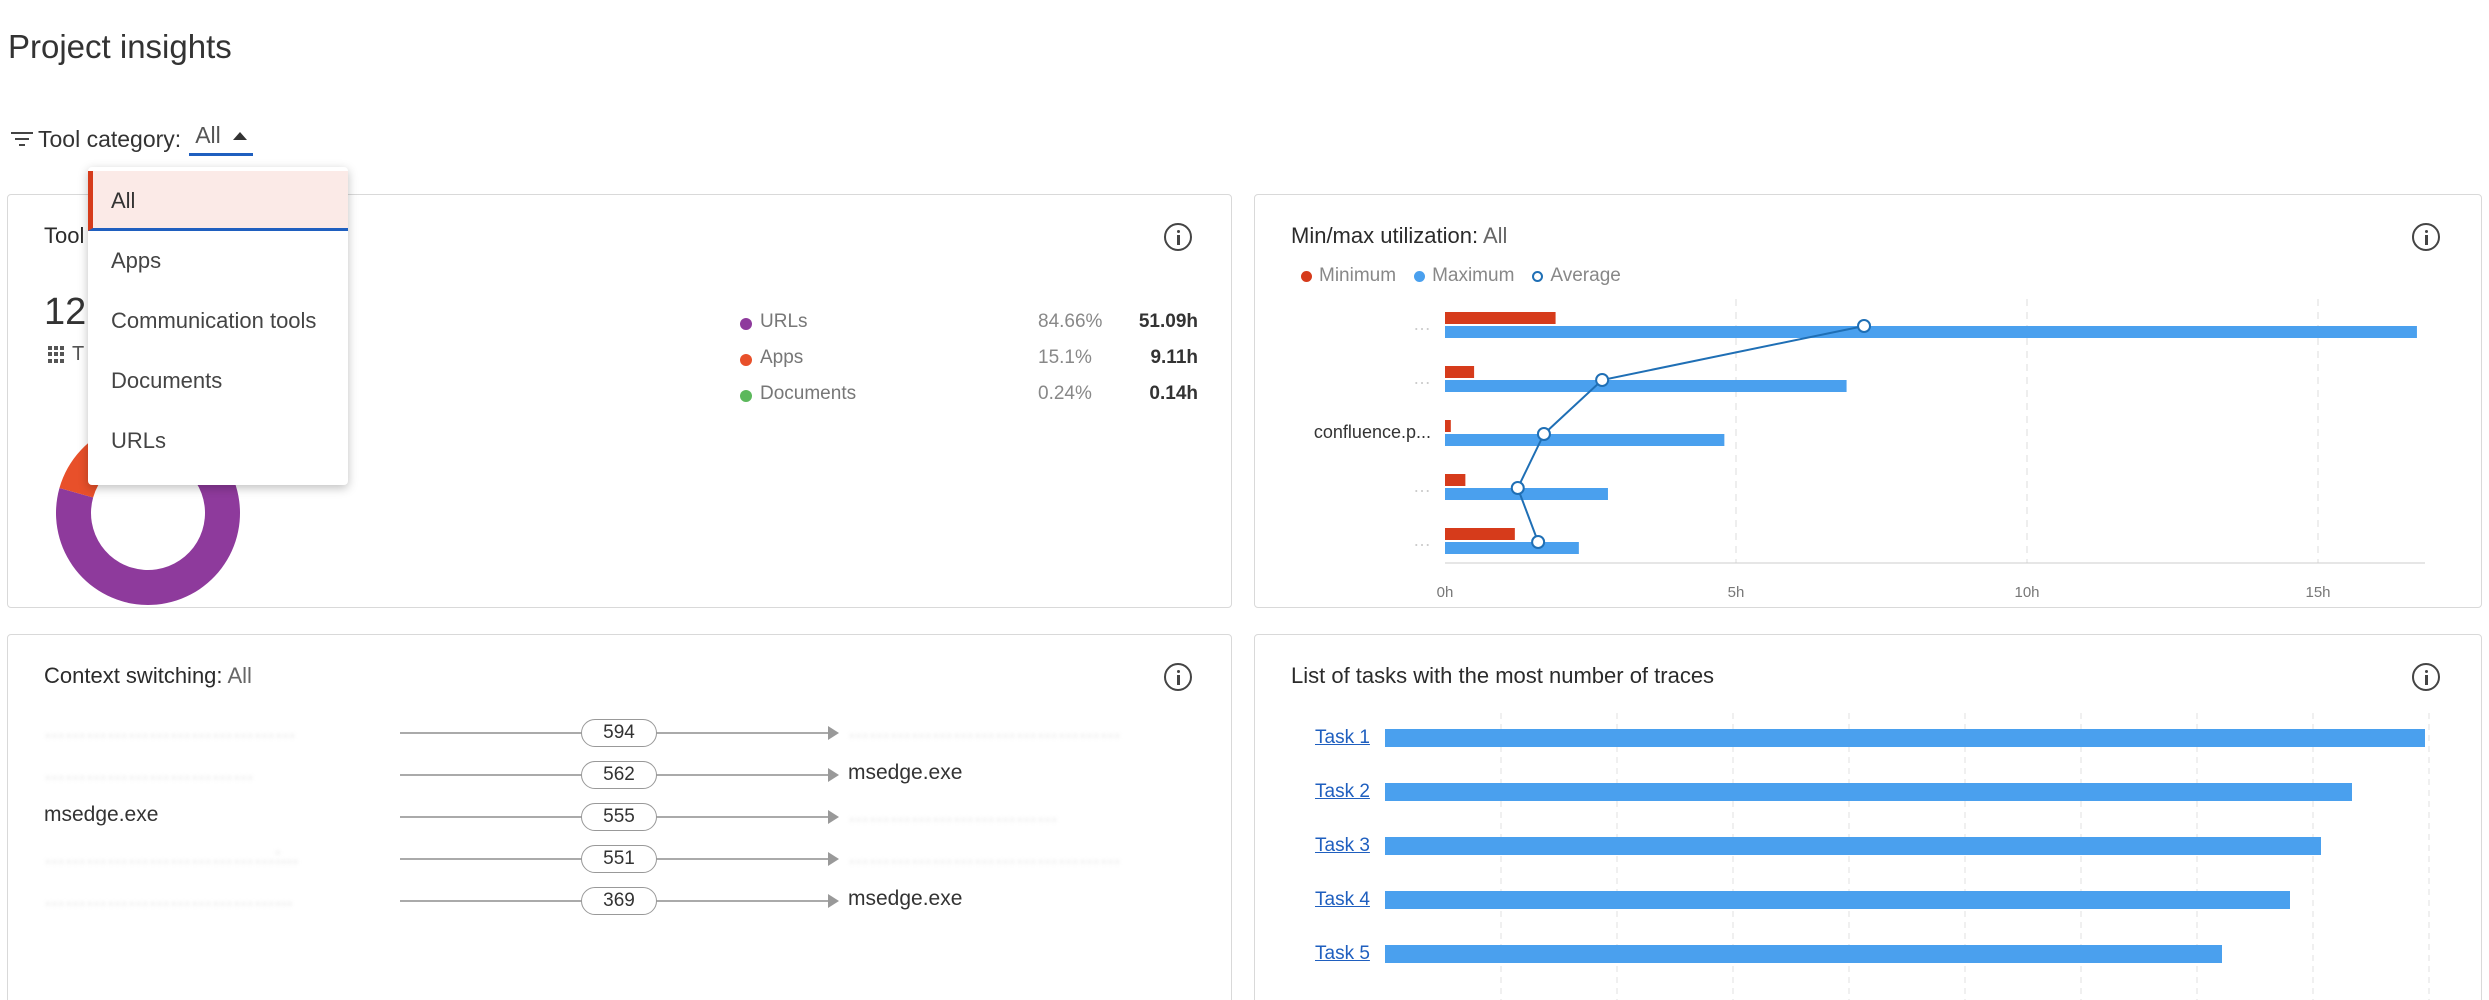 Image resolution: width=2489 pixels, height=1000 pixels. Describe the element at coordinates (65, 312) in the screenshot. I see `total-number: 12` at that location.